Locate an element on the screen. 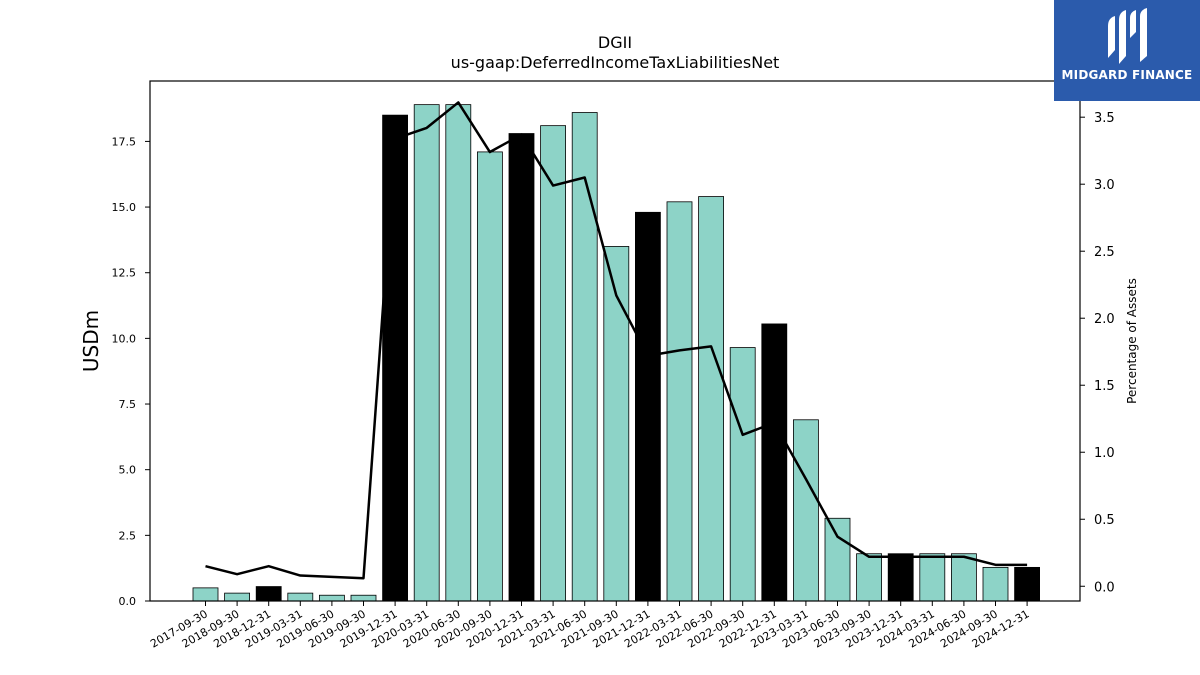  y-tick-label: 0.0 is located at coordinates (128, 601).